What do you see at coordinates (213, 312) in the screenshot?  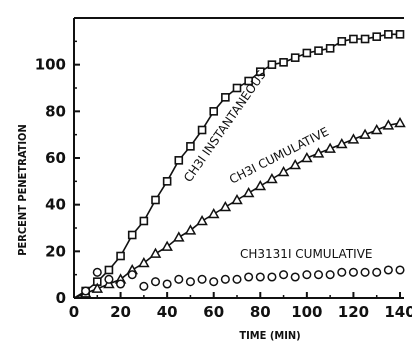 I see `x-tick-label: 60` at bounding box center [213, 312].